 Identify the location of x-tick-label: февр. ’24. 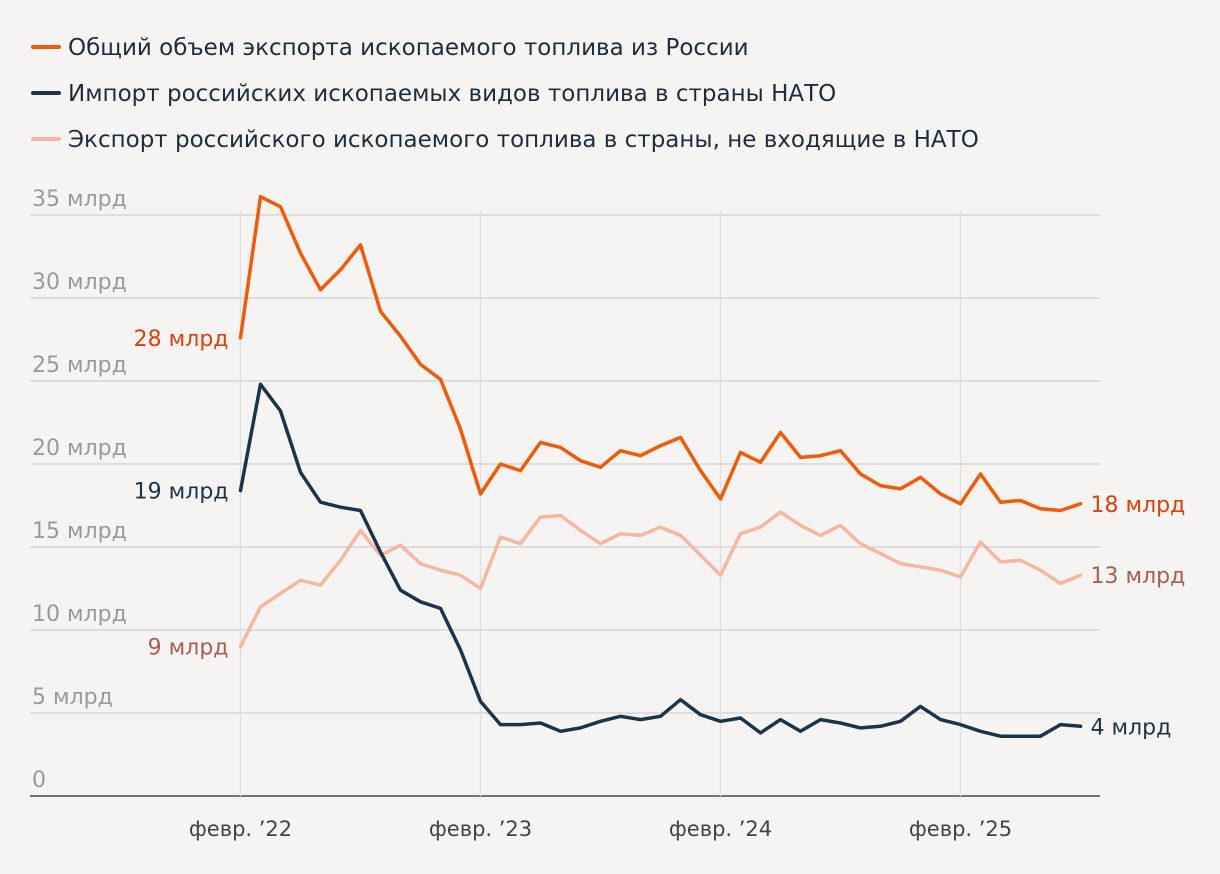
(720, 829).